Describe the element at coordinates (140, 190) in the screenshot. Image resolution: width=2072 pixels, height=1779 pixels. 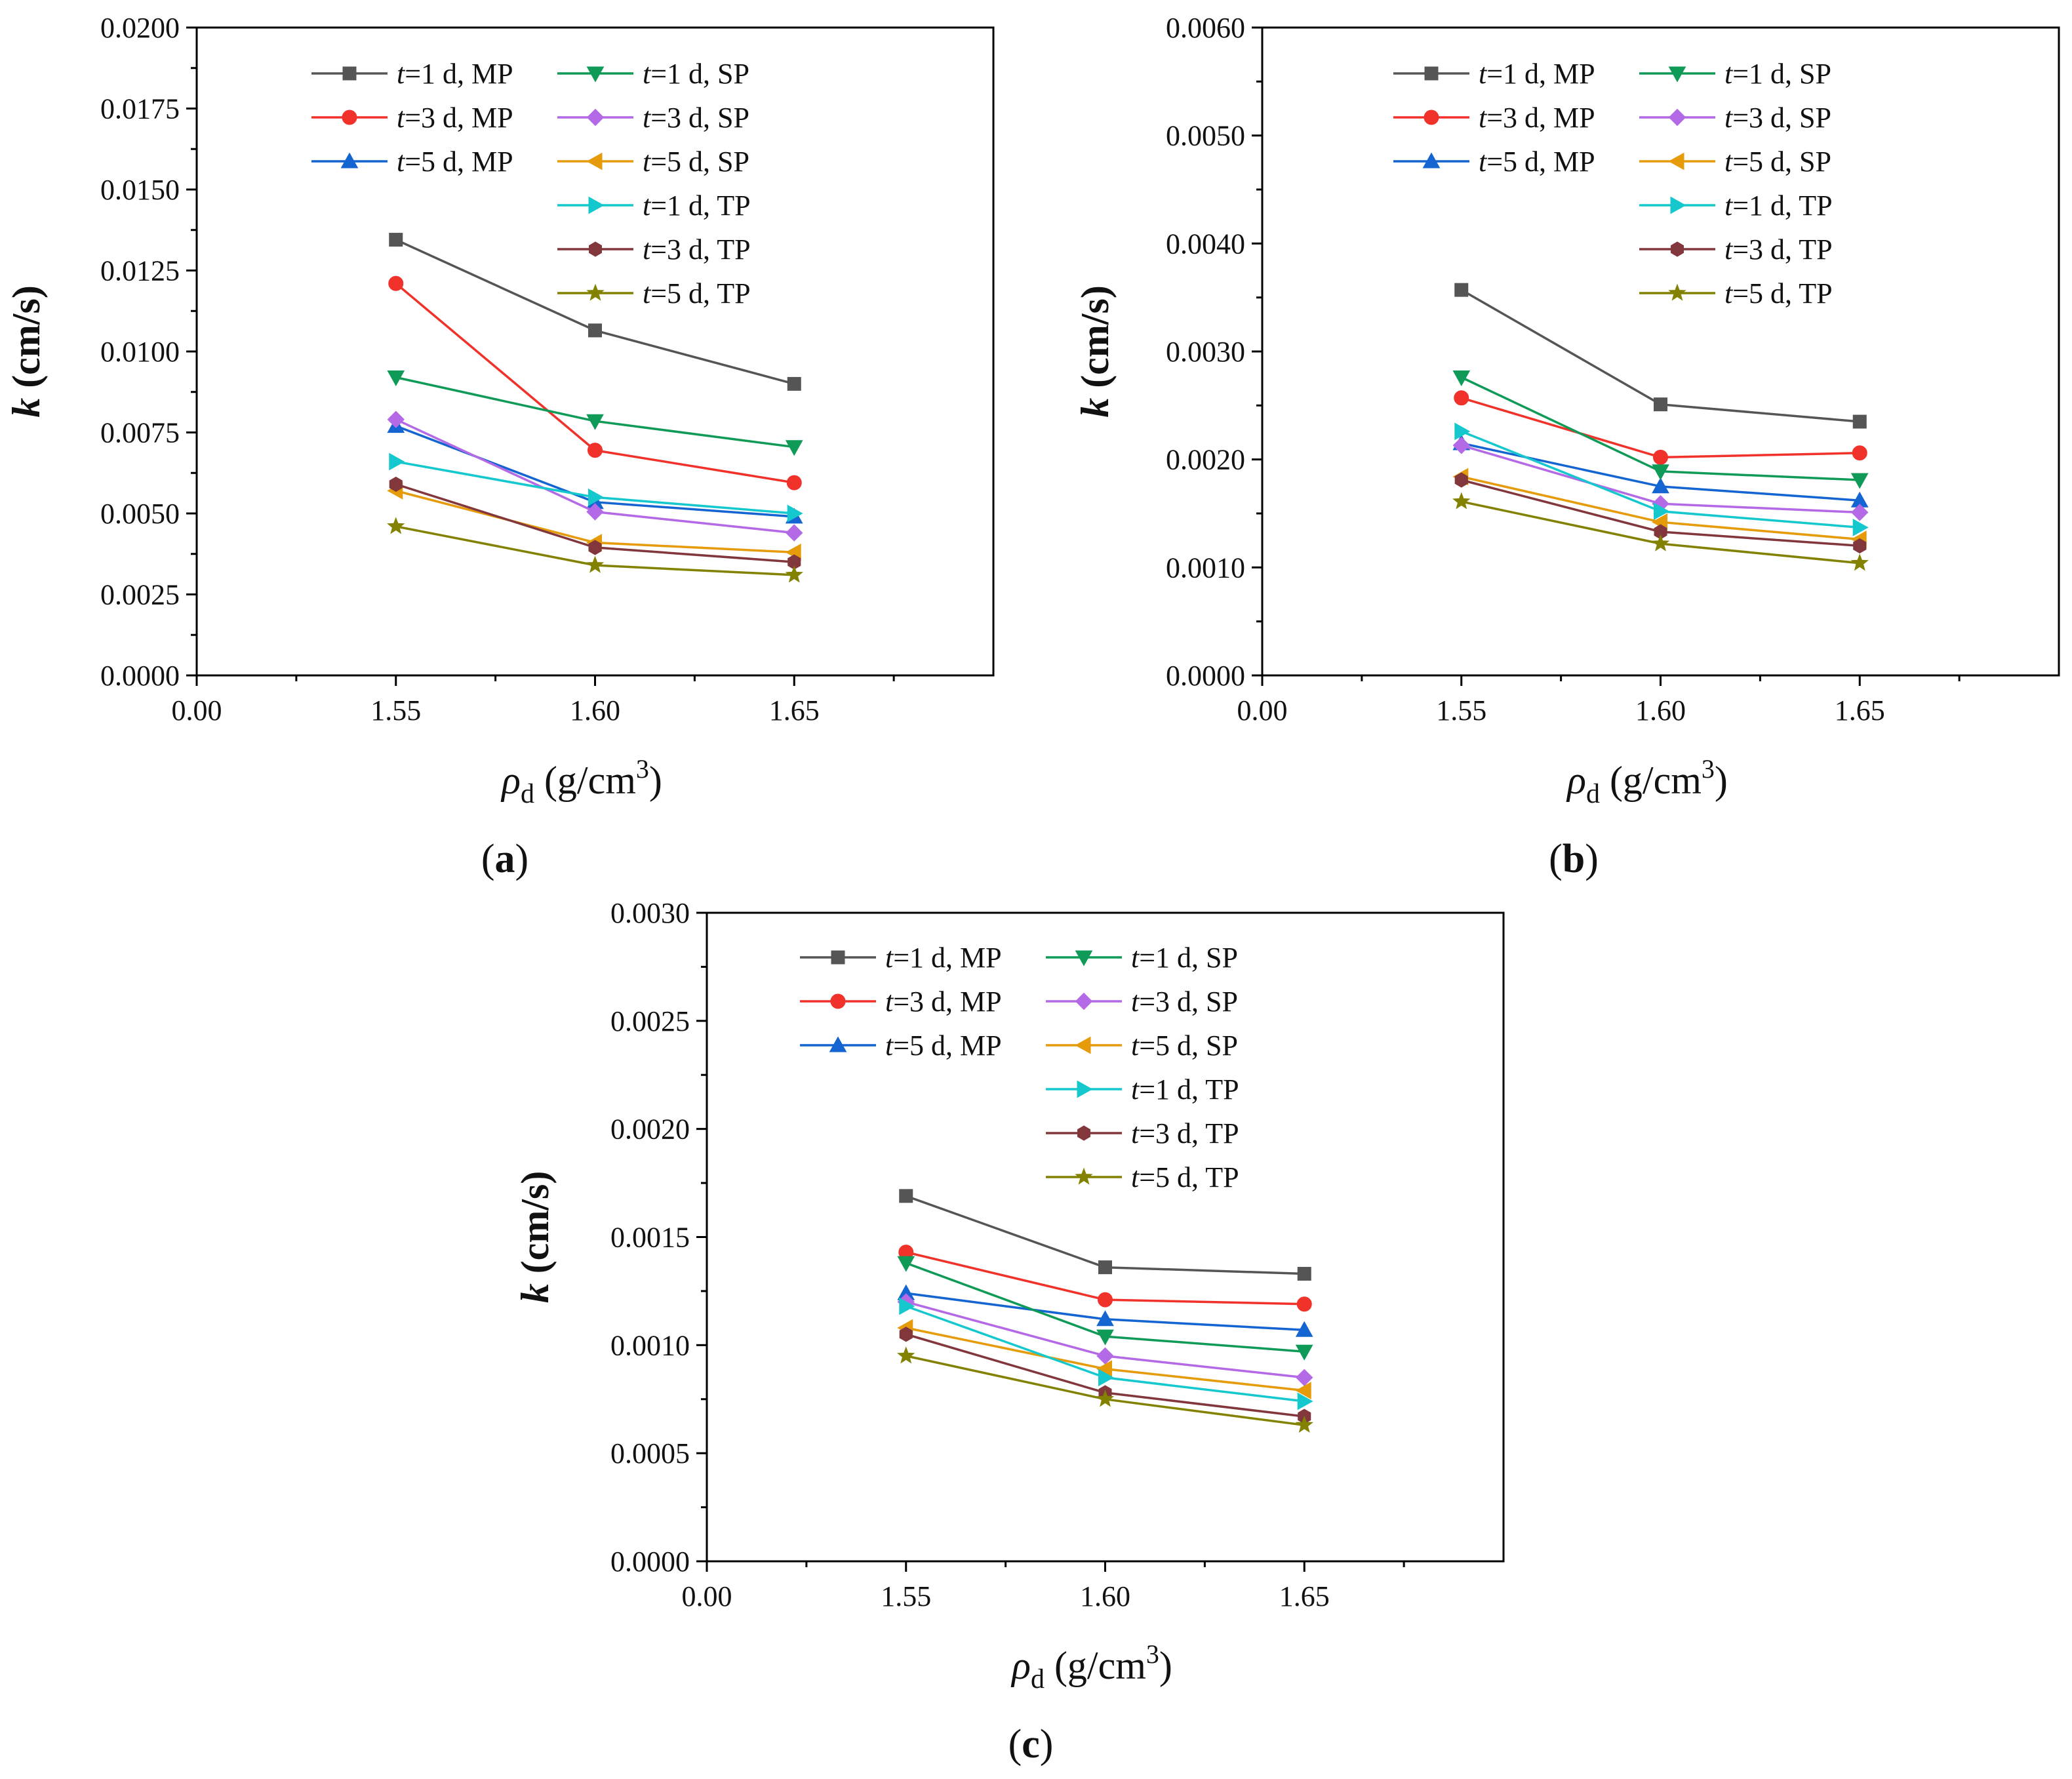
I see `y-tick-label: 0.0150` at that location.